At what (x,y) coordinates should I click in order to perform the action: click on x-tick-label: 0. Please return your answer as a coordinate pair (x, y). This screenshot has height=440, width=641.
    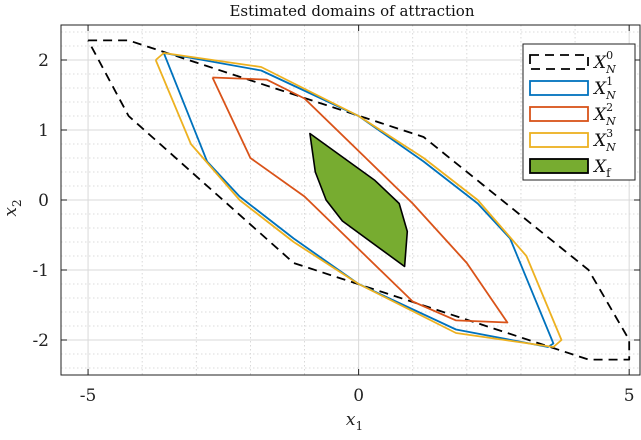
    Looking at the image, I should click on (358, 396).